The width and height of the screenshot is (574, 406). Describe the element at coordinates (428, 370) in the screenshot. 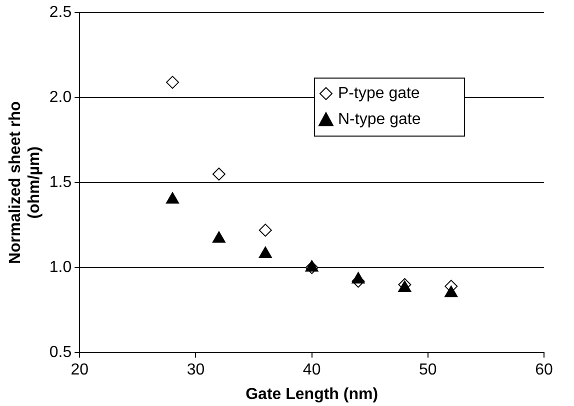

I see `x-tick-label: 50` at that location.